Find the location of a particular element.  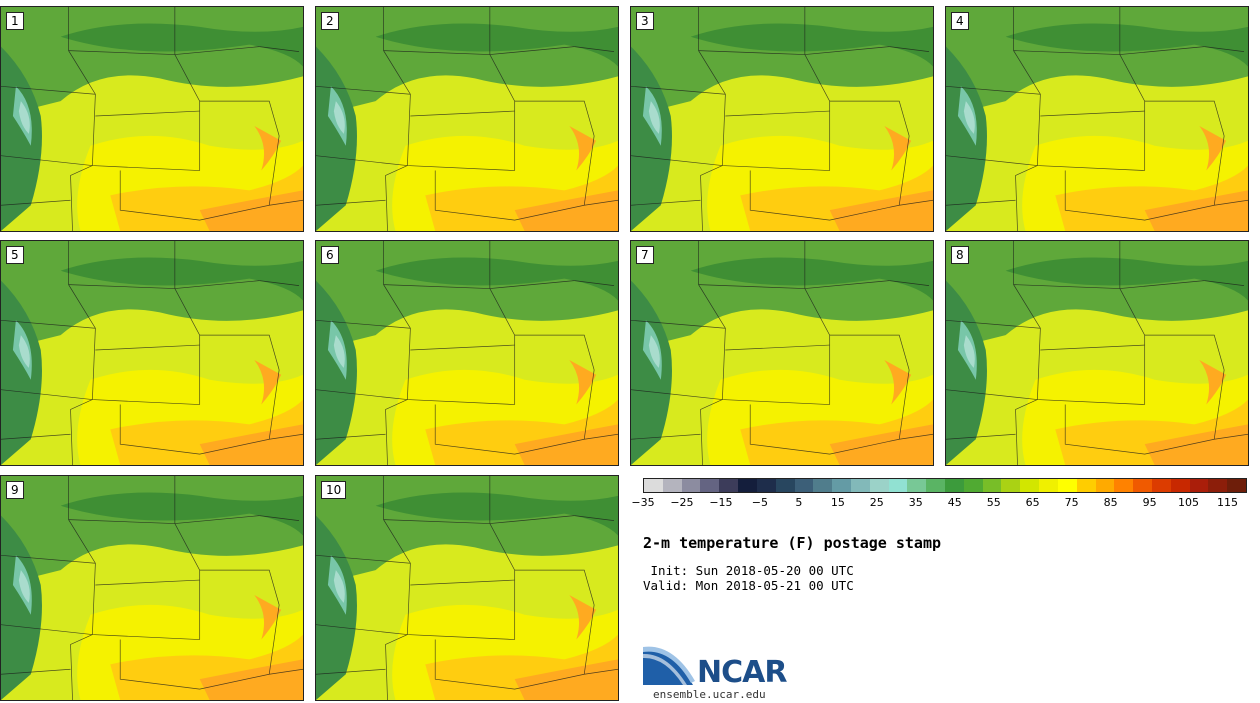

figure-title: 2-m temperature (F) postage stamp is located at coordinates (792, 543).